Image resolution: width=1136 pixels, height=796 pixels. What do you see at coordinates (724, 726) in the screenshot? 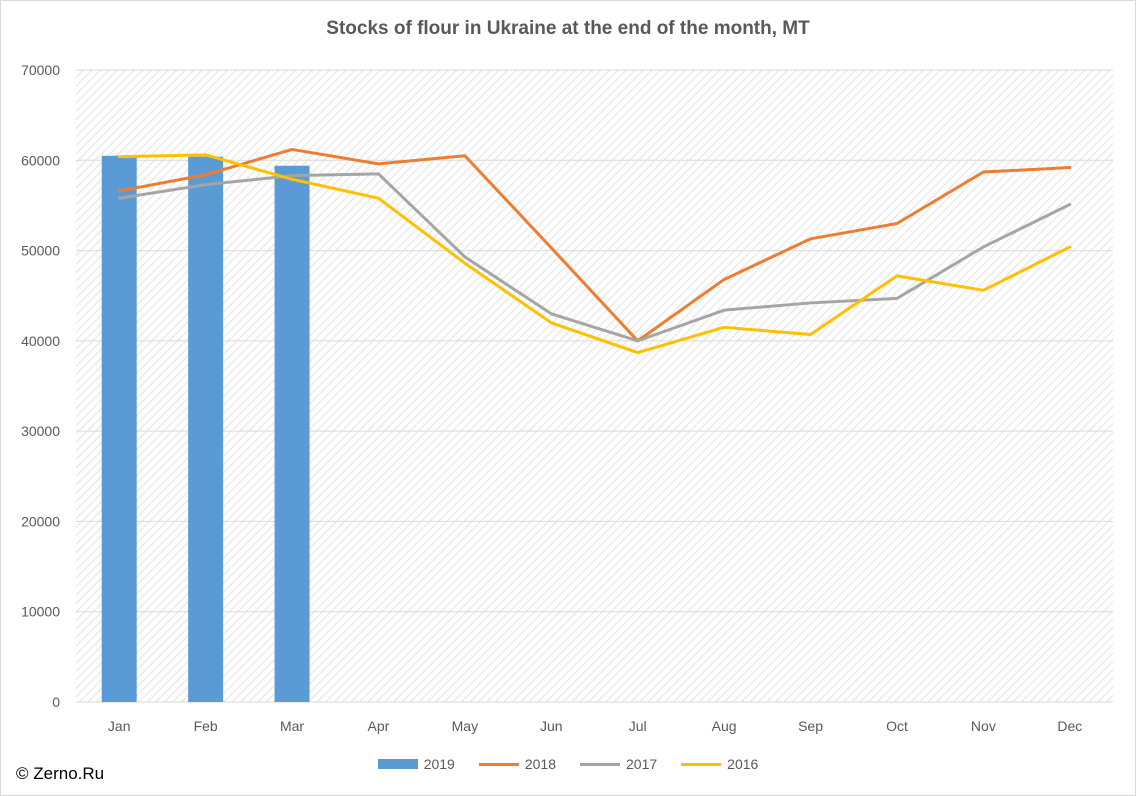
I see `x-tick-label: Aug` at bounding box center [724, 726].